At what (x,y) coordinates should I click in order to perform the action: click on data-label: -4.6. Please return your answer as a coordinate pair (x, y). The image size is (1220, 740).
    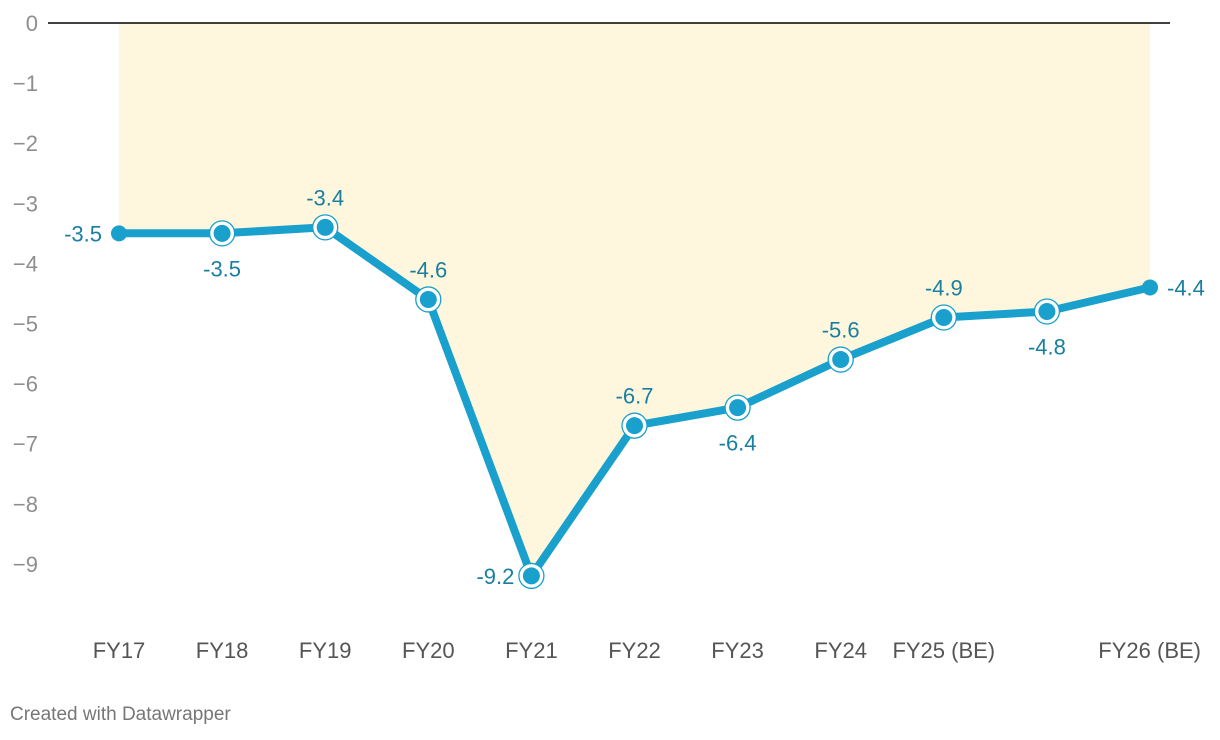
    Looking at the image, I should click on (428, 269).